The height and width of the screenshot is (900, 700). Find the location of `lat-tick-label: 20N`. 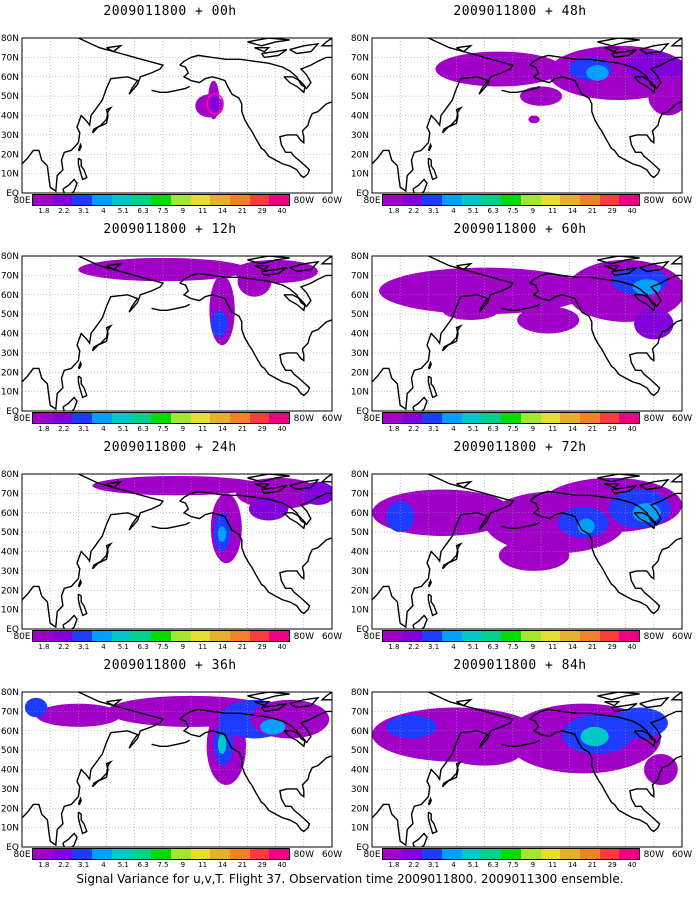

lat-tick-label: 20N is located at coordinates (360, 591).